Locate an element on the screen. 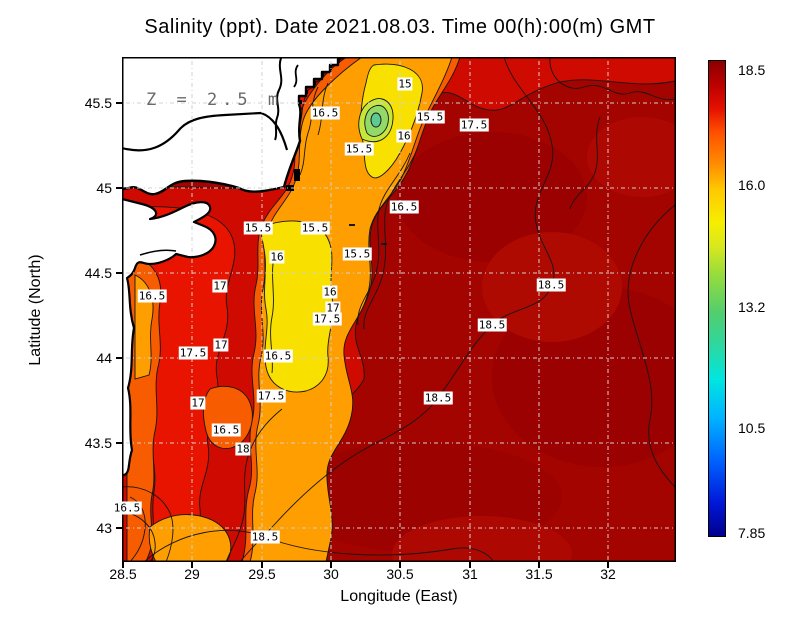  colorbar-tick-label: 16.0 is located at coordinates (752, 185).